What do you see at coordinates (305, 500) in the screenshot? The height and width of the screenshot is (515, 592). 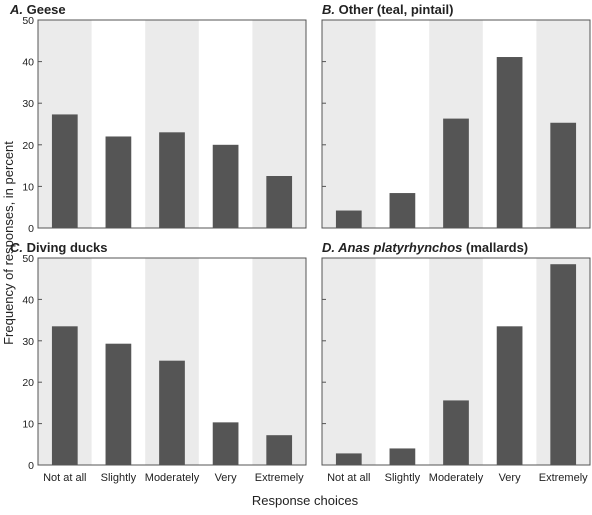 I see `x-axis-label: Response choices` at bounding box center [305, 500].